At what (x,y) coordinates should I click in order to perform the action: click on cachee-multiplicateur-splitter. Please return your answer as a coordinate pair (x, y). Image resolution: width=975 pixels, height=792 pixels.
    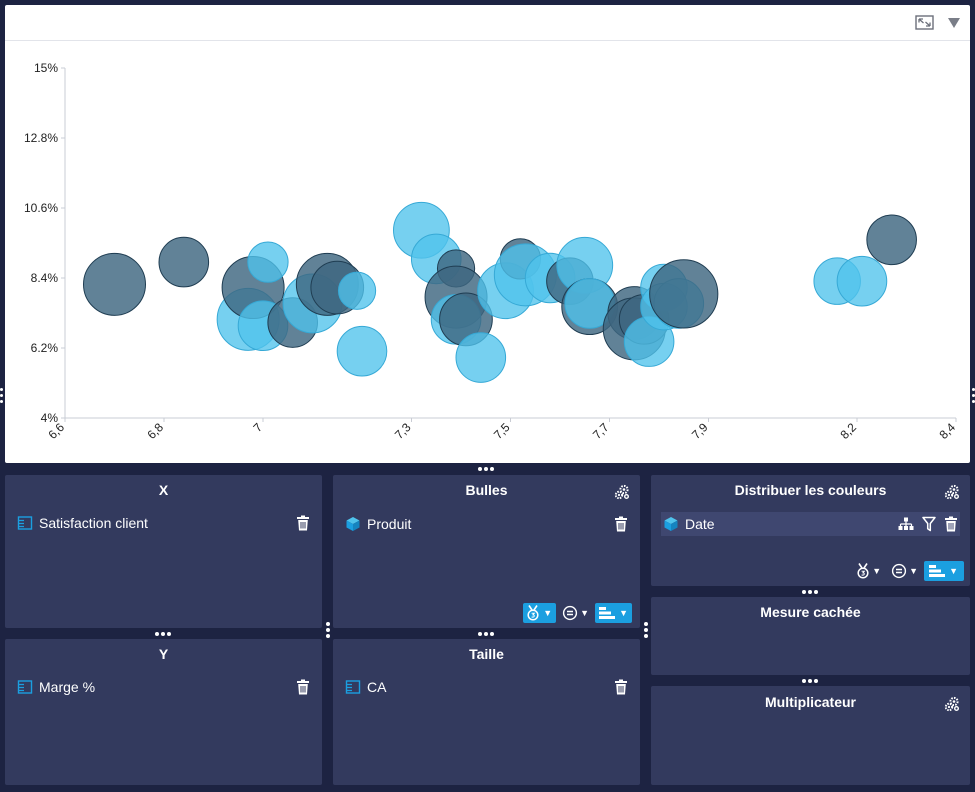
    Looking at the image, I should click on (811, 681).